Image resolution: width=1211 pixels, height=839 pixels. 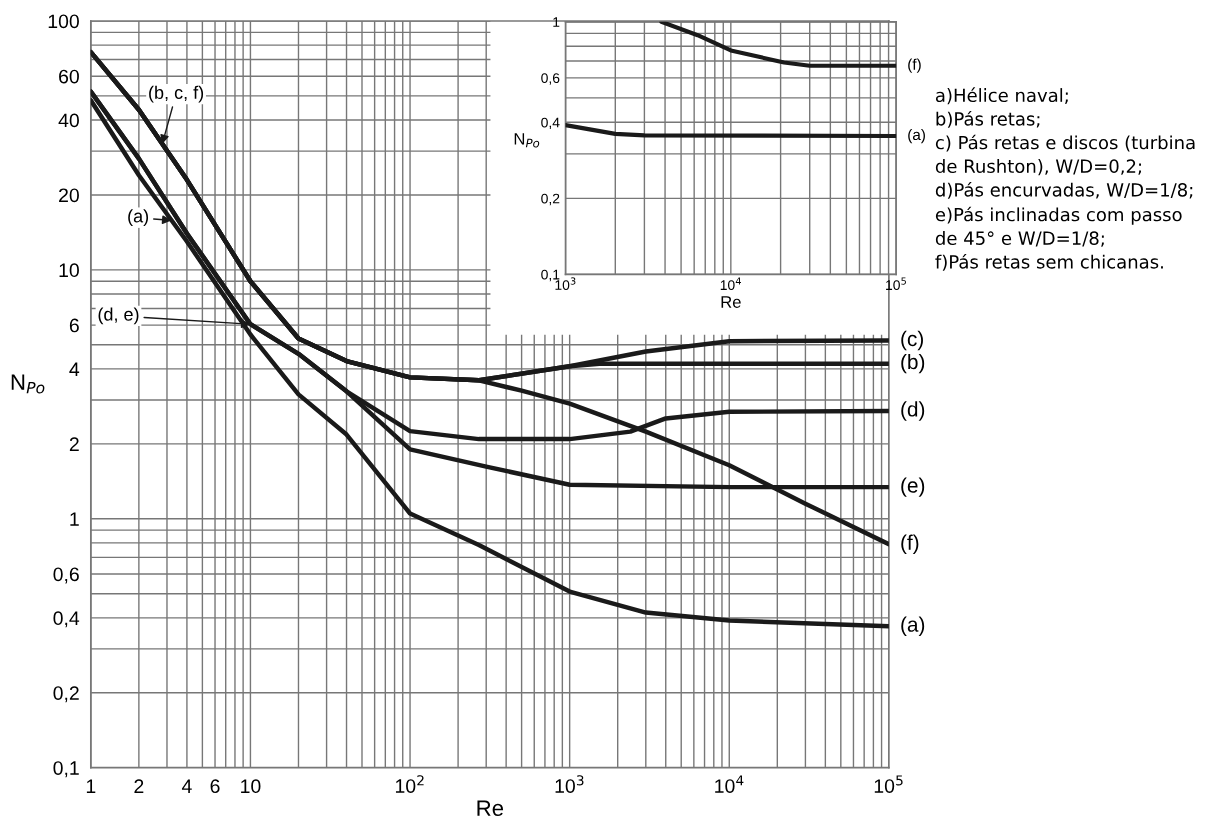 I want to click on text: c) Pás retas e discos (turbina de Rushton), W/D=0,2;, so click(x=1065, y=155).